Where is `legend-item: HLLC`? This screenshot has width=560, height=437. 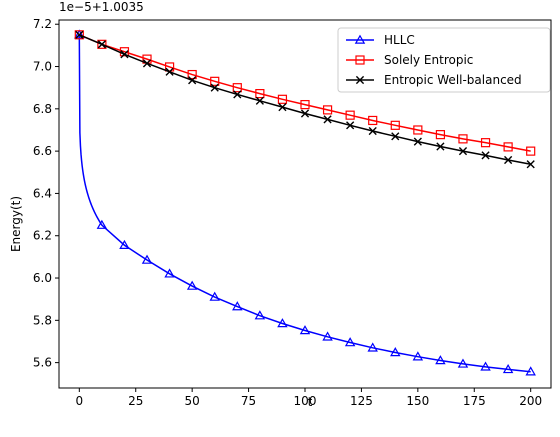
legend-item: HLLC is located at coordinates (380, 40).